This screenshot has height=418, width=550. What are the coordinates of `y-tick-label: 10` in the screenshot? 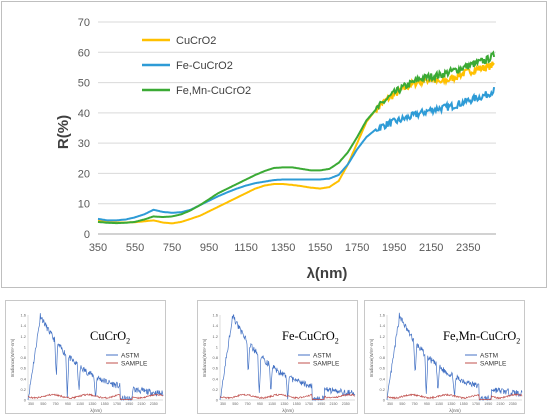 It's located at (84, 205).